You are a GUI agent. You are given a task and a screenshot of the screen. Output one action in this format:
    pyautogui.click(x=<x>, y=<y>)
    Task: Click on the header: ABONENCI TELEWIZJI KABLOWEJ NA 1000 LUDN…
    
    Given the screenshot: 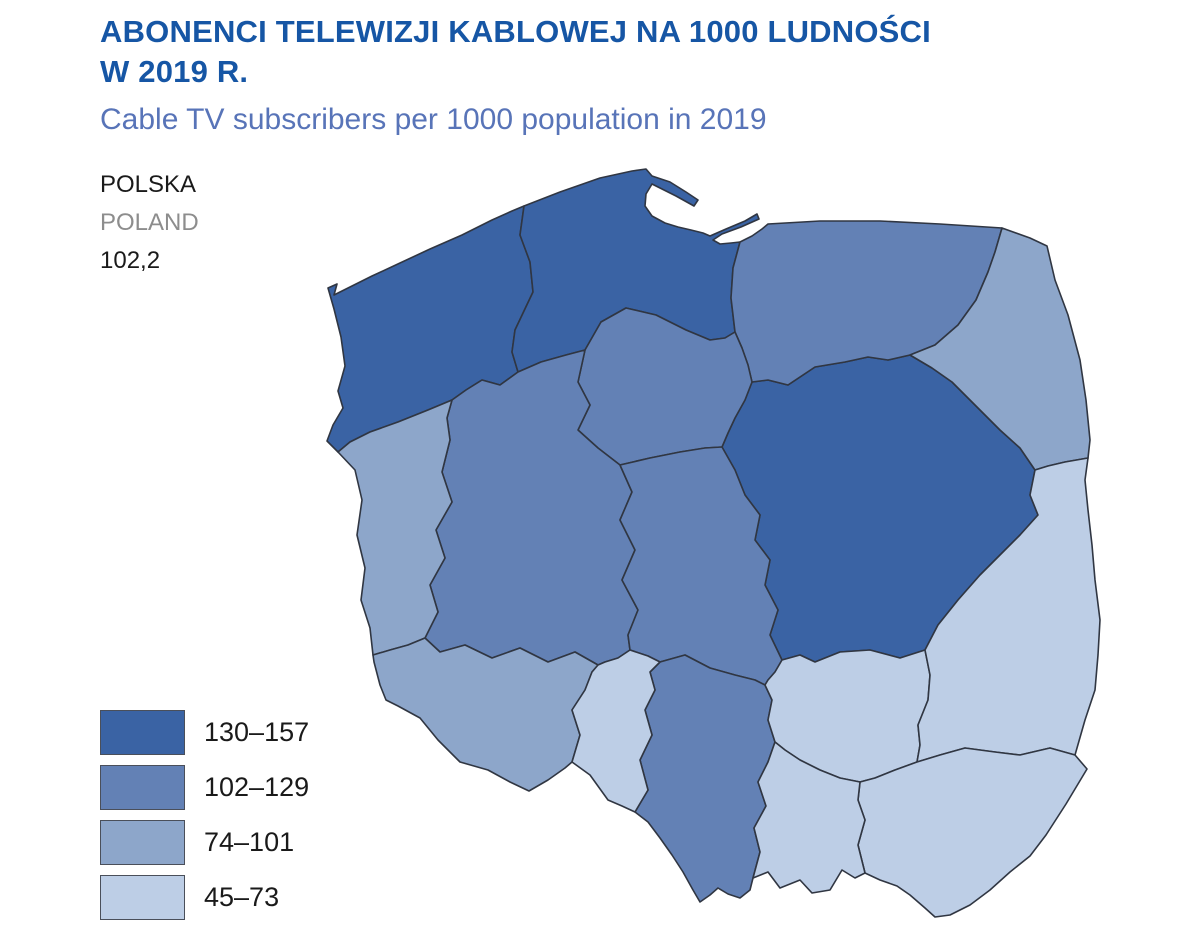 What is the action you would take?
    pyautogui.click(x=630, y=75)
    